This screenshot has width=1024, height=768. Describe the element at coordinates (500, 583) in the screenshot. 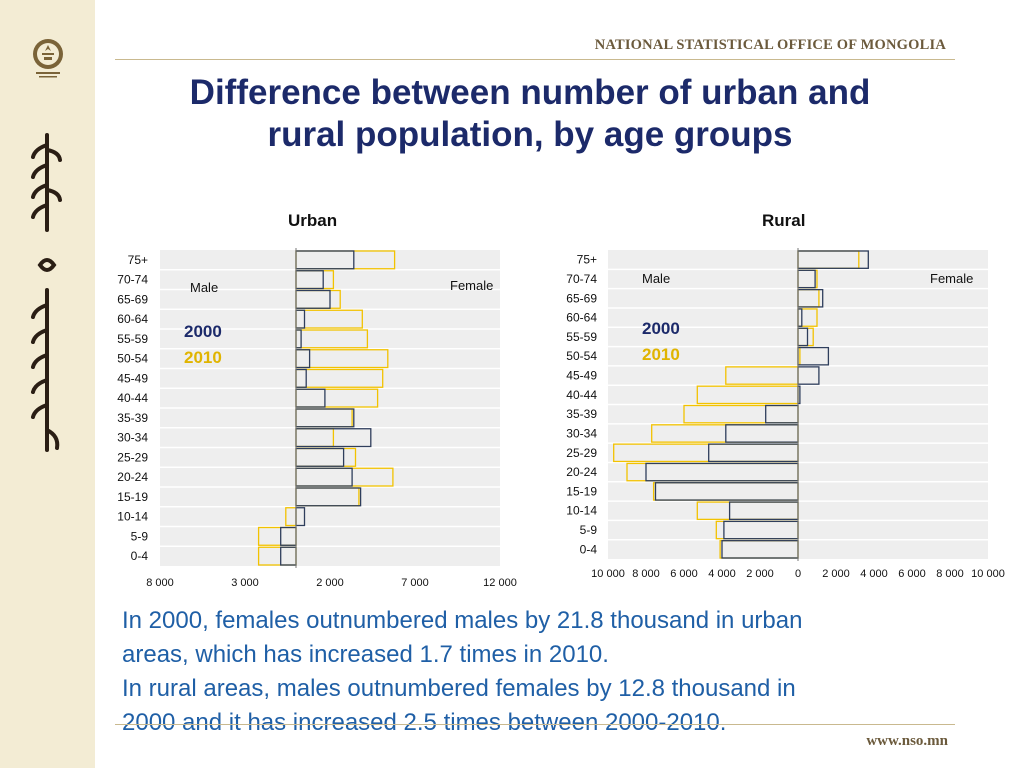

I see `chart0-x-tick-label: 12 000` at that location.